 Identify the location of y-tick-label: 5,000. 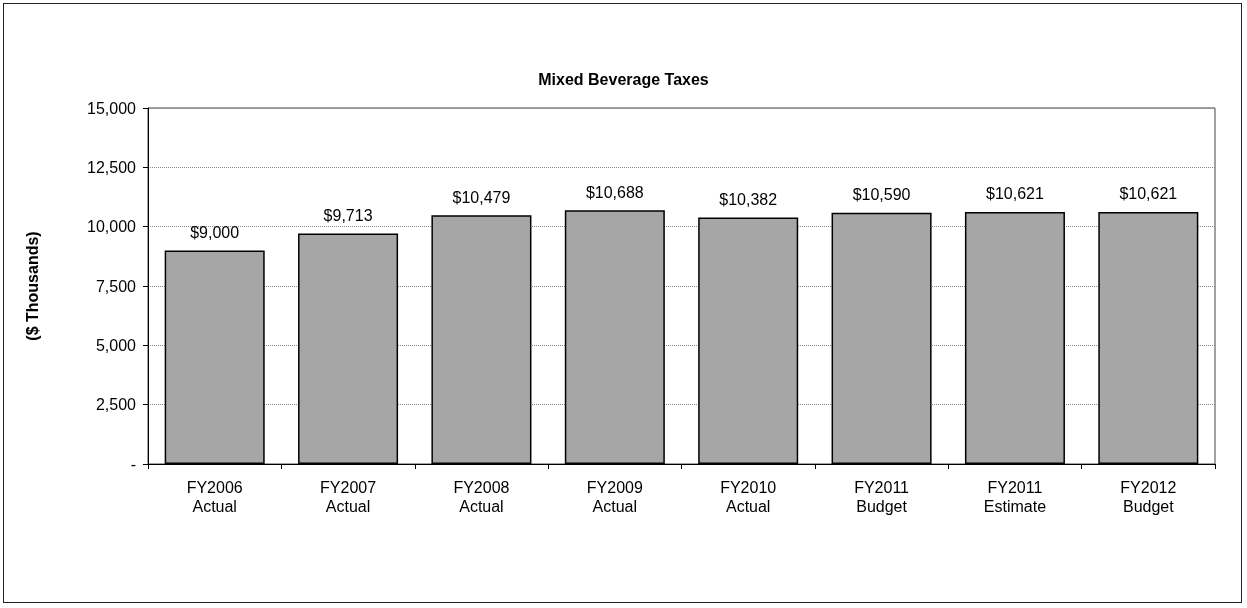
(116, 345).